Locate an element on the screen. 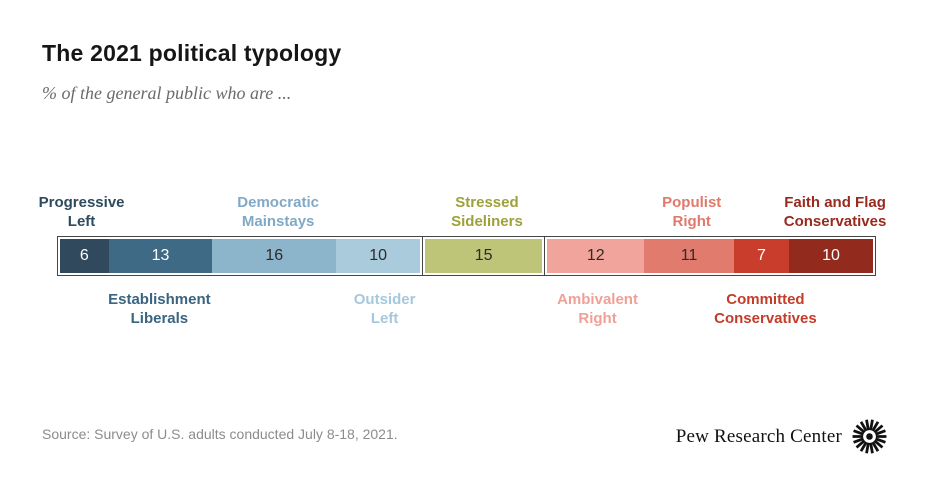 The image size is (936, 490). brand-name: Pew Research Center is located at coordinates (758, 436).